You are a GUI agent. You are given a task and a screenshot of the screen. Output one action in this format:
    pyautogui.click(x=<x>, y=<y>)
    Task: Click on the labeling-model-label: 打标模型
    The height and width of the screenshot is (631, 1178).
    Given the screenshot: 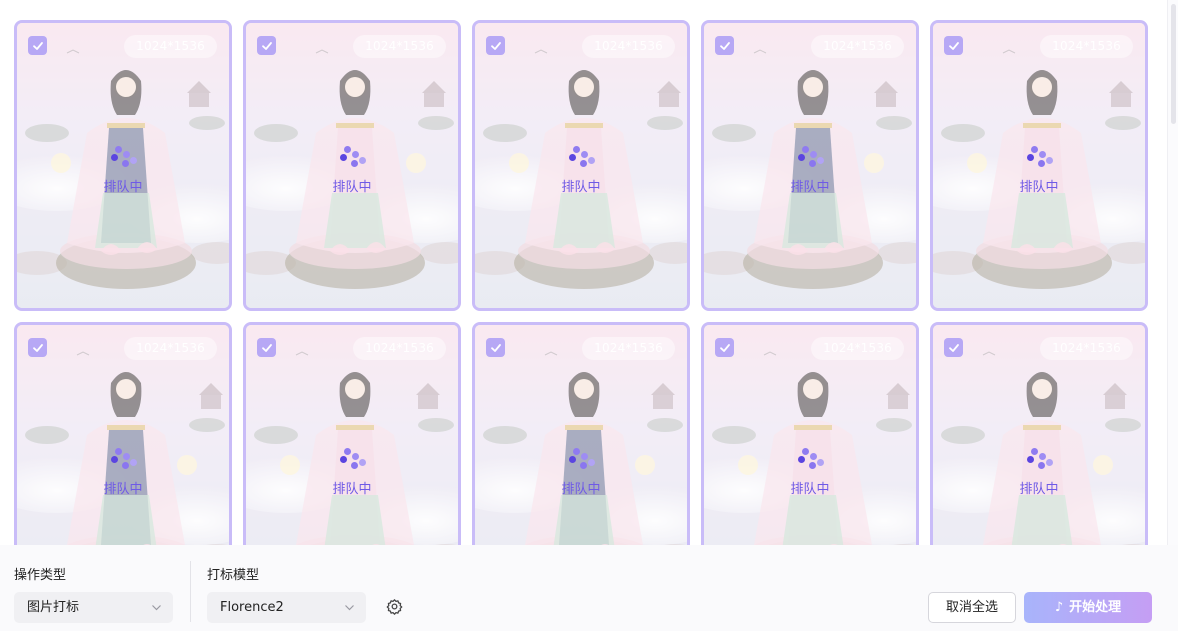 What is the action you would take?
    pyautogui.click(x=233, y=575)
    